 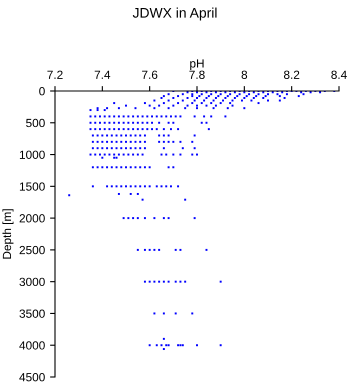 What do you see at coordinates (32, 377) in the screenshot?
I see `y-tick-label: 4500` at bounding box center [32, 377].